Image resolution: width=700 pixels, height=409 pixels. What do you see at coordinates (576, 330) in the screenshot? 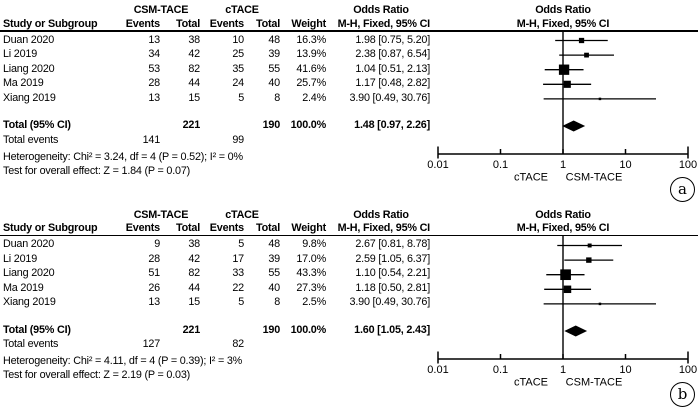
I see `summary-diamond` at bounding box center [576, 330].